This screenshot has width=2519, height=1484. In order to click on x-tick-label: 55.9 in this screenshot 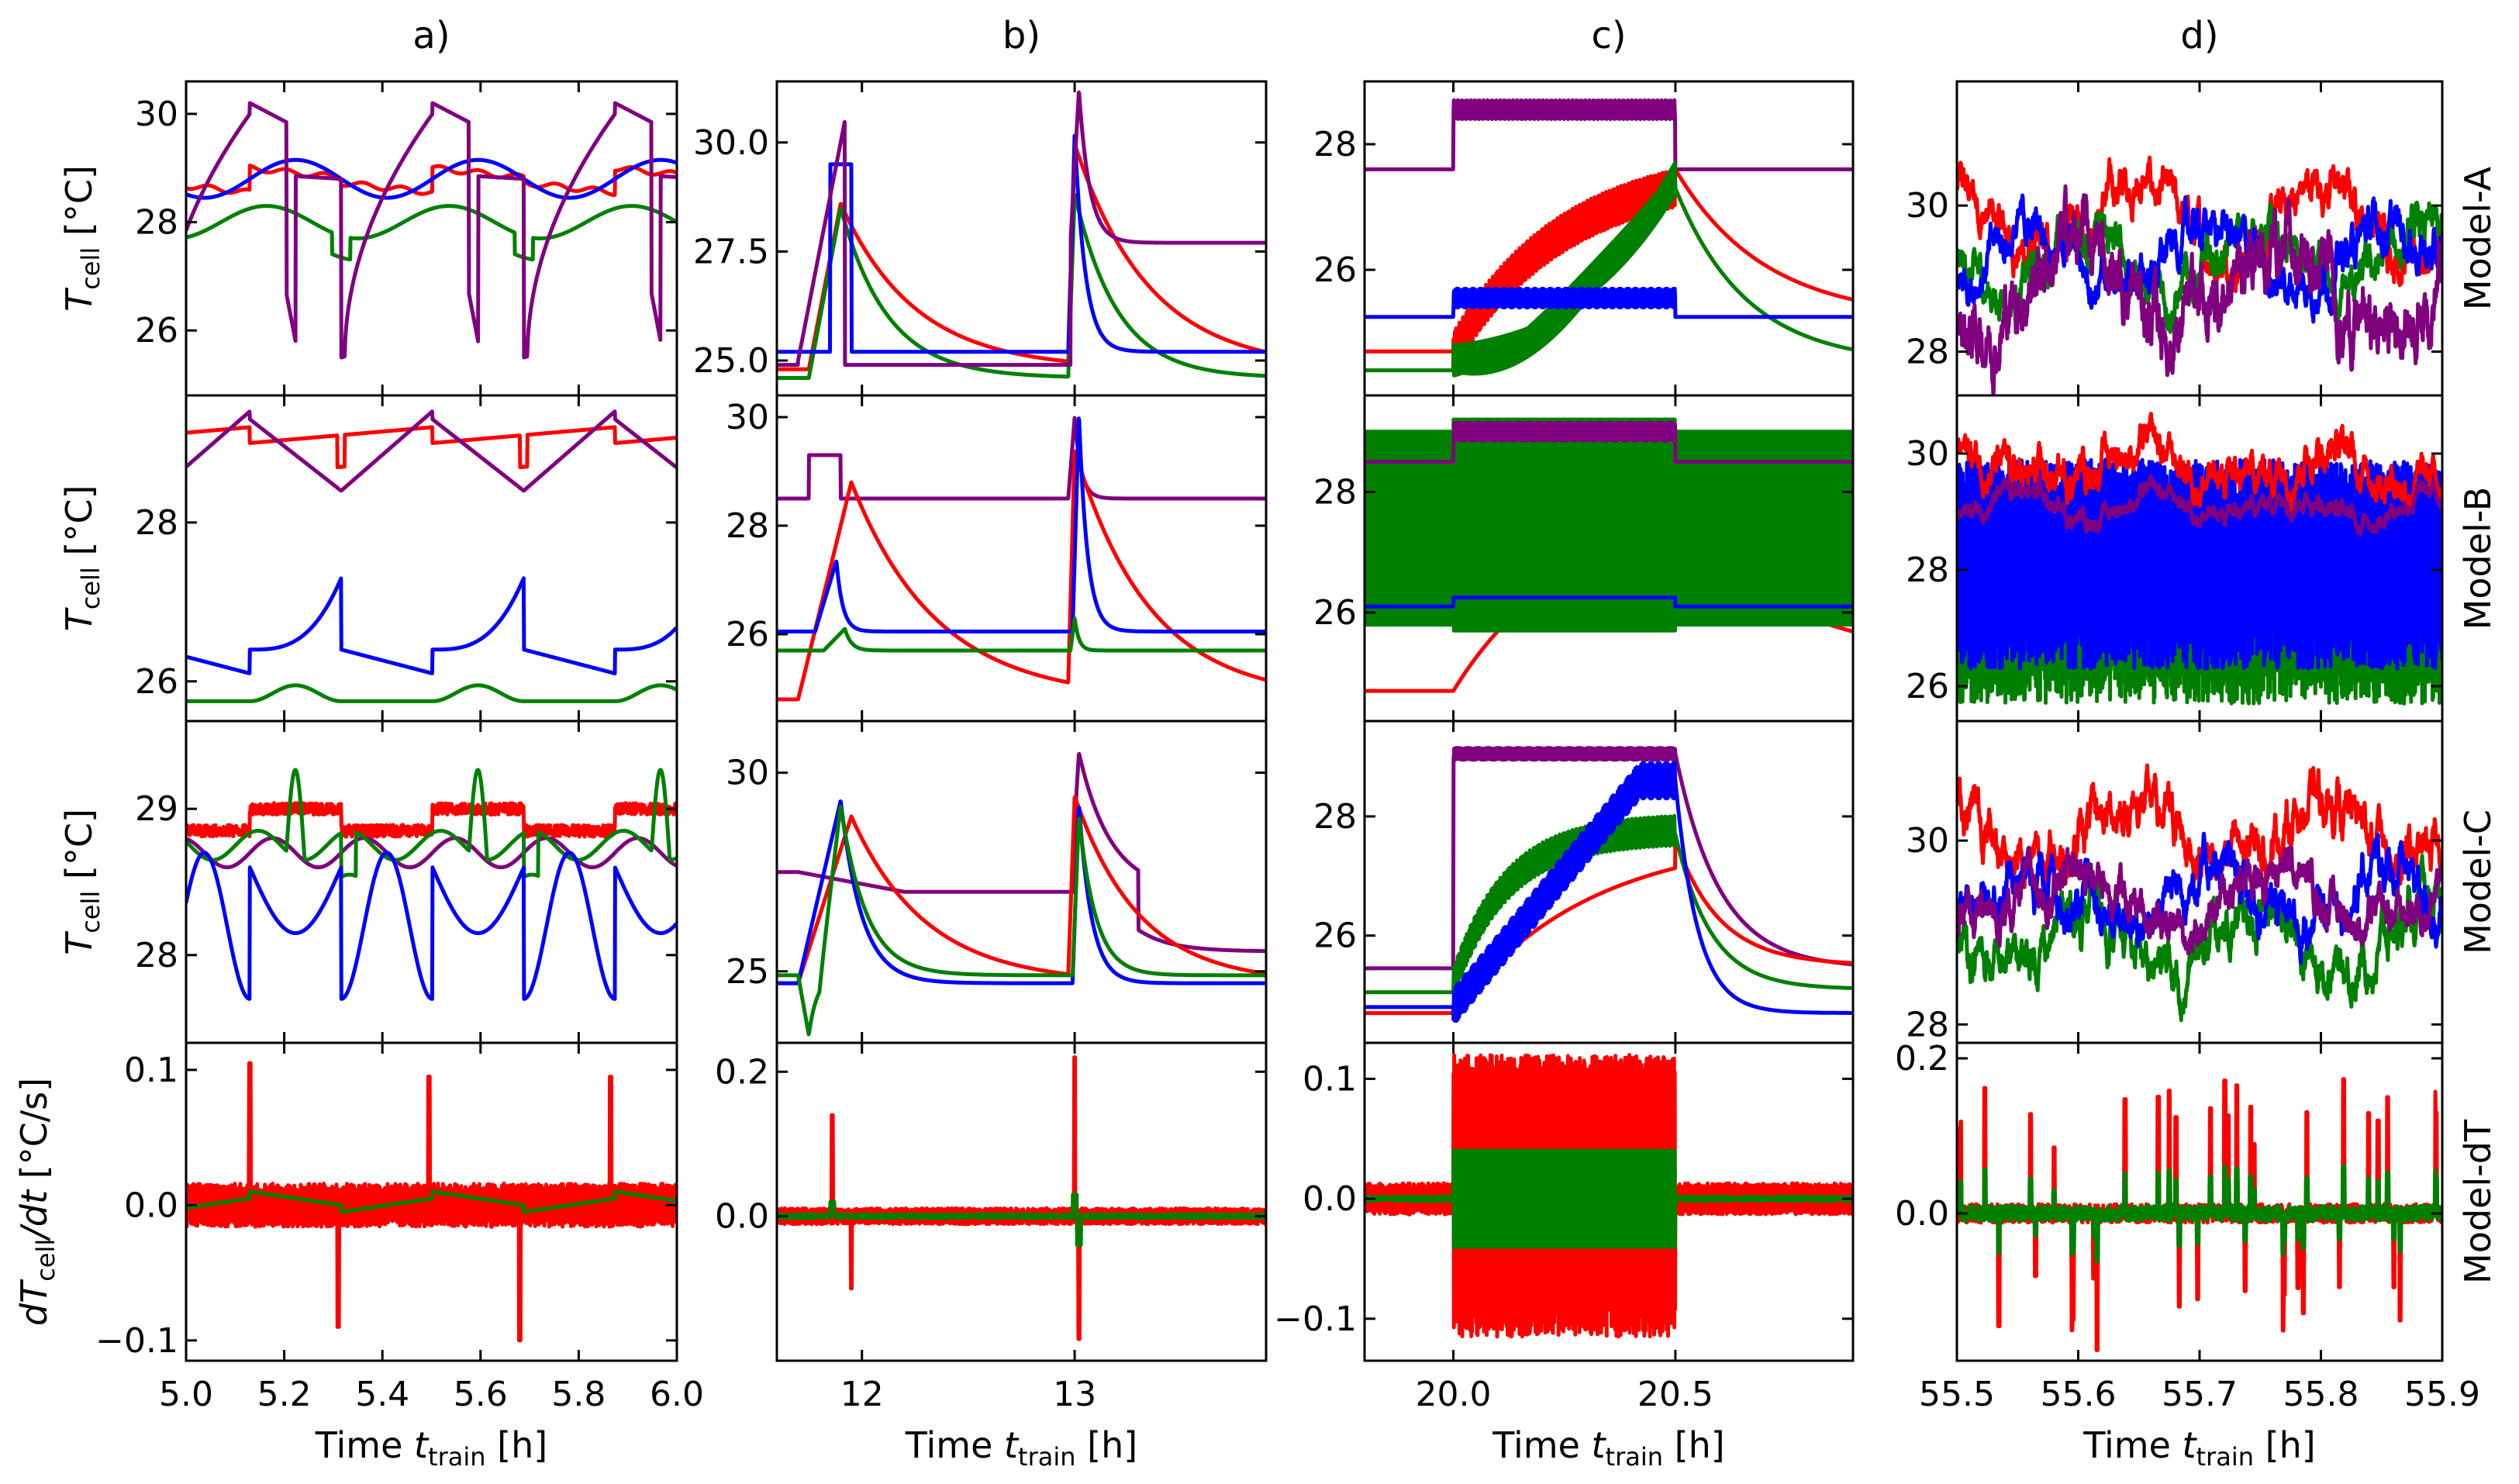, I will do `click(2442, 1394)`.